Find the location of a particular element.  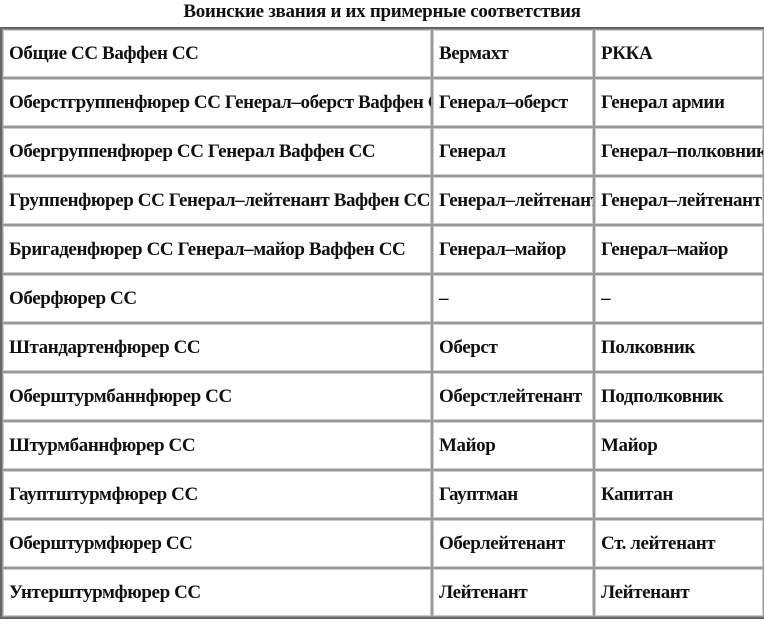

table-row: Гауптштурмфюрер СС Гауптман Капитан is located at coordinates (383, 494).